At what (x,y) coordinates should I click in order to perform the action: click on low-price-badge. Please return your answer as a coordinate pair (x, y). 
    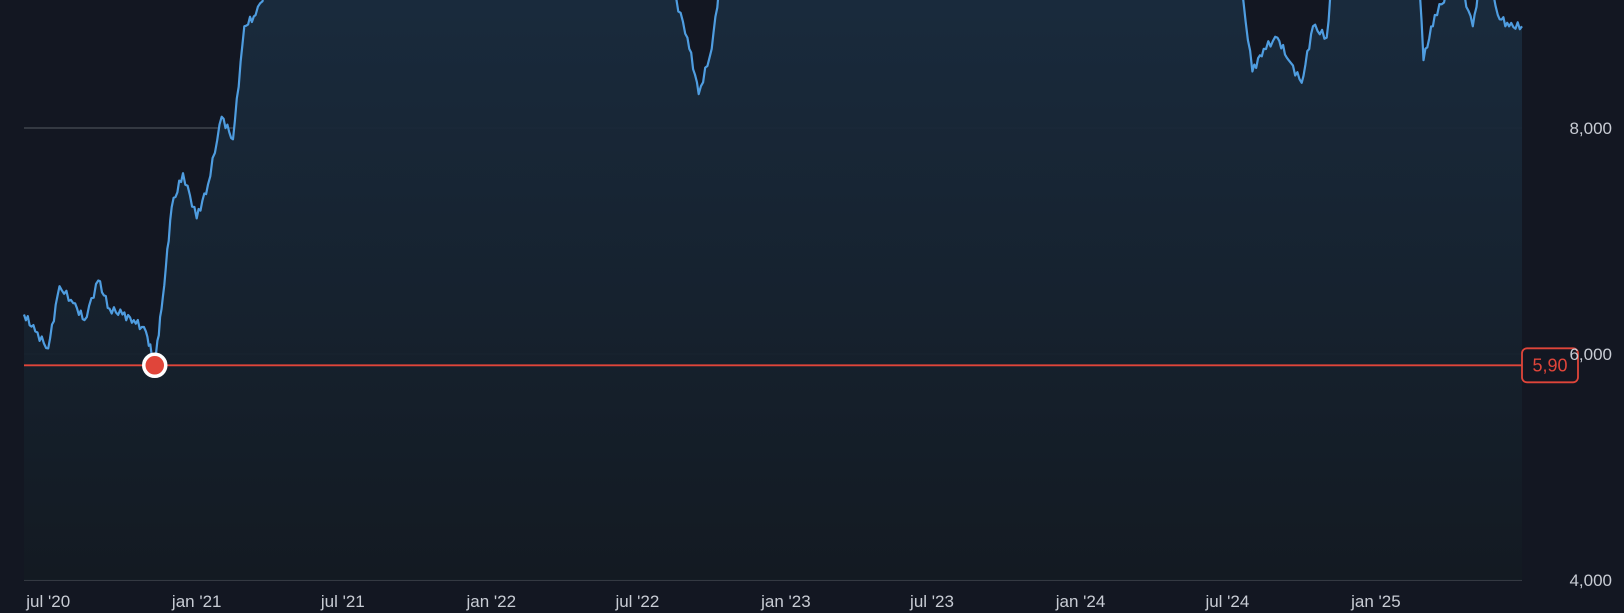
    Looking at the image, I should click on (1550, 365).